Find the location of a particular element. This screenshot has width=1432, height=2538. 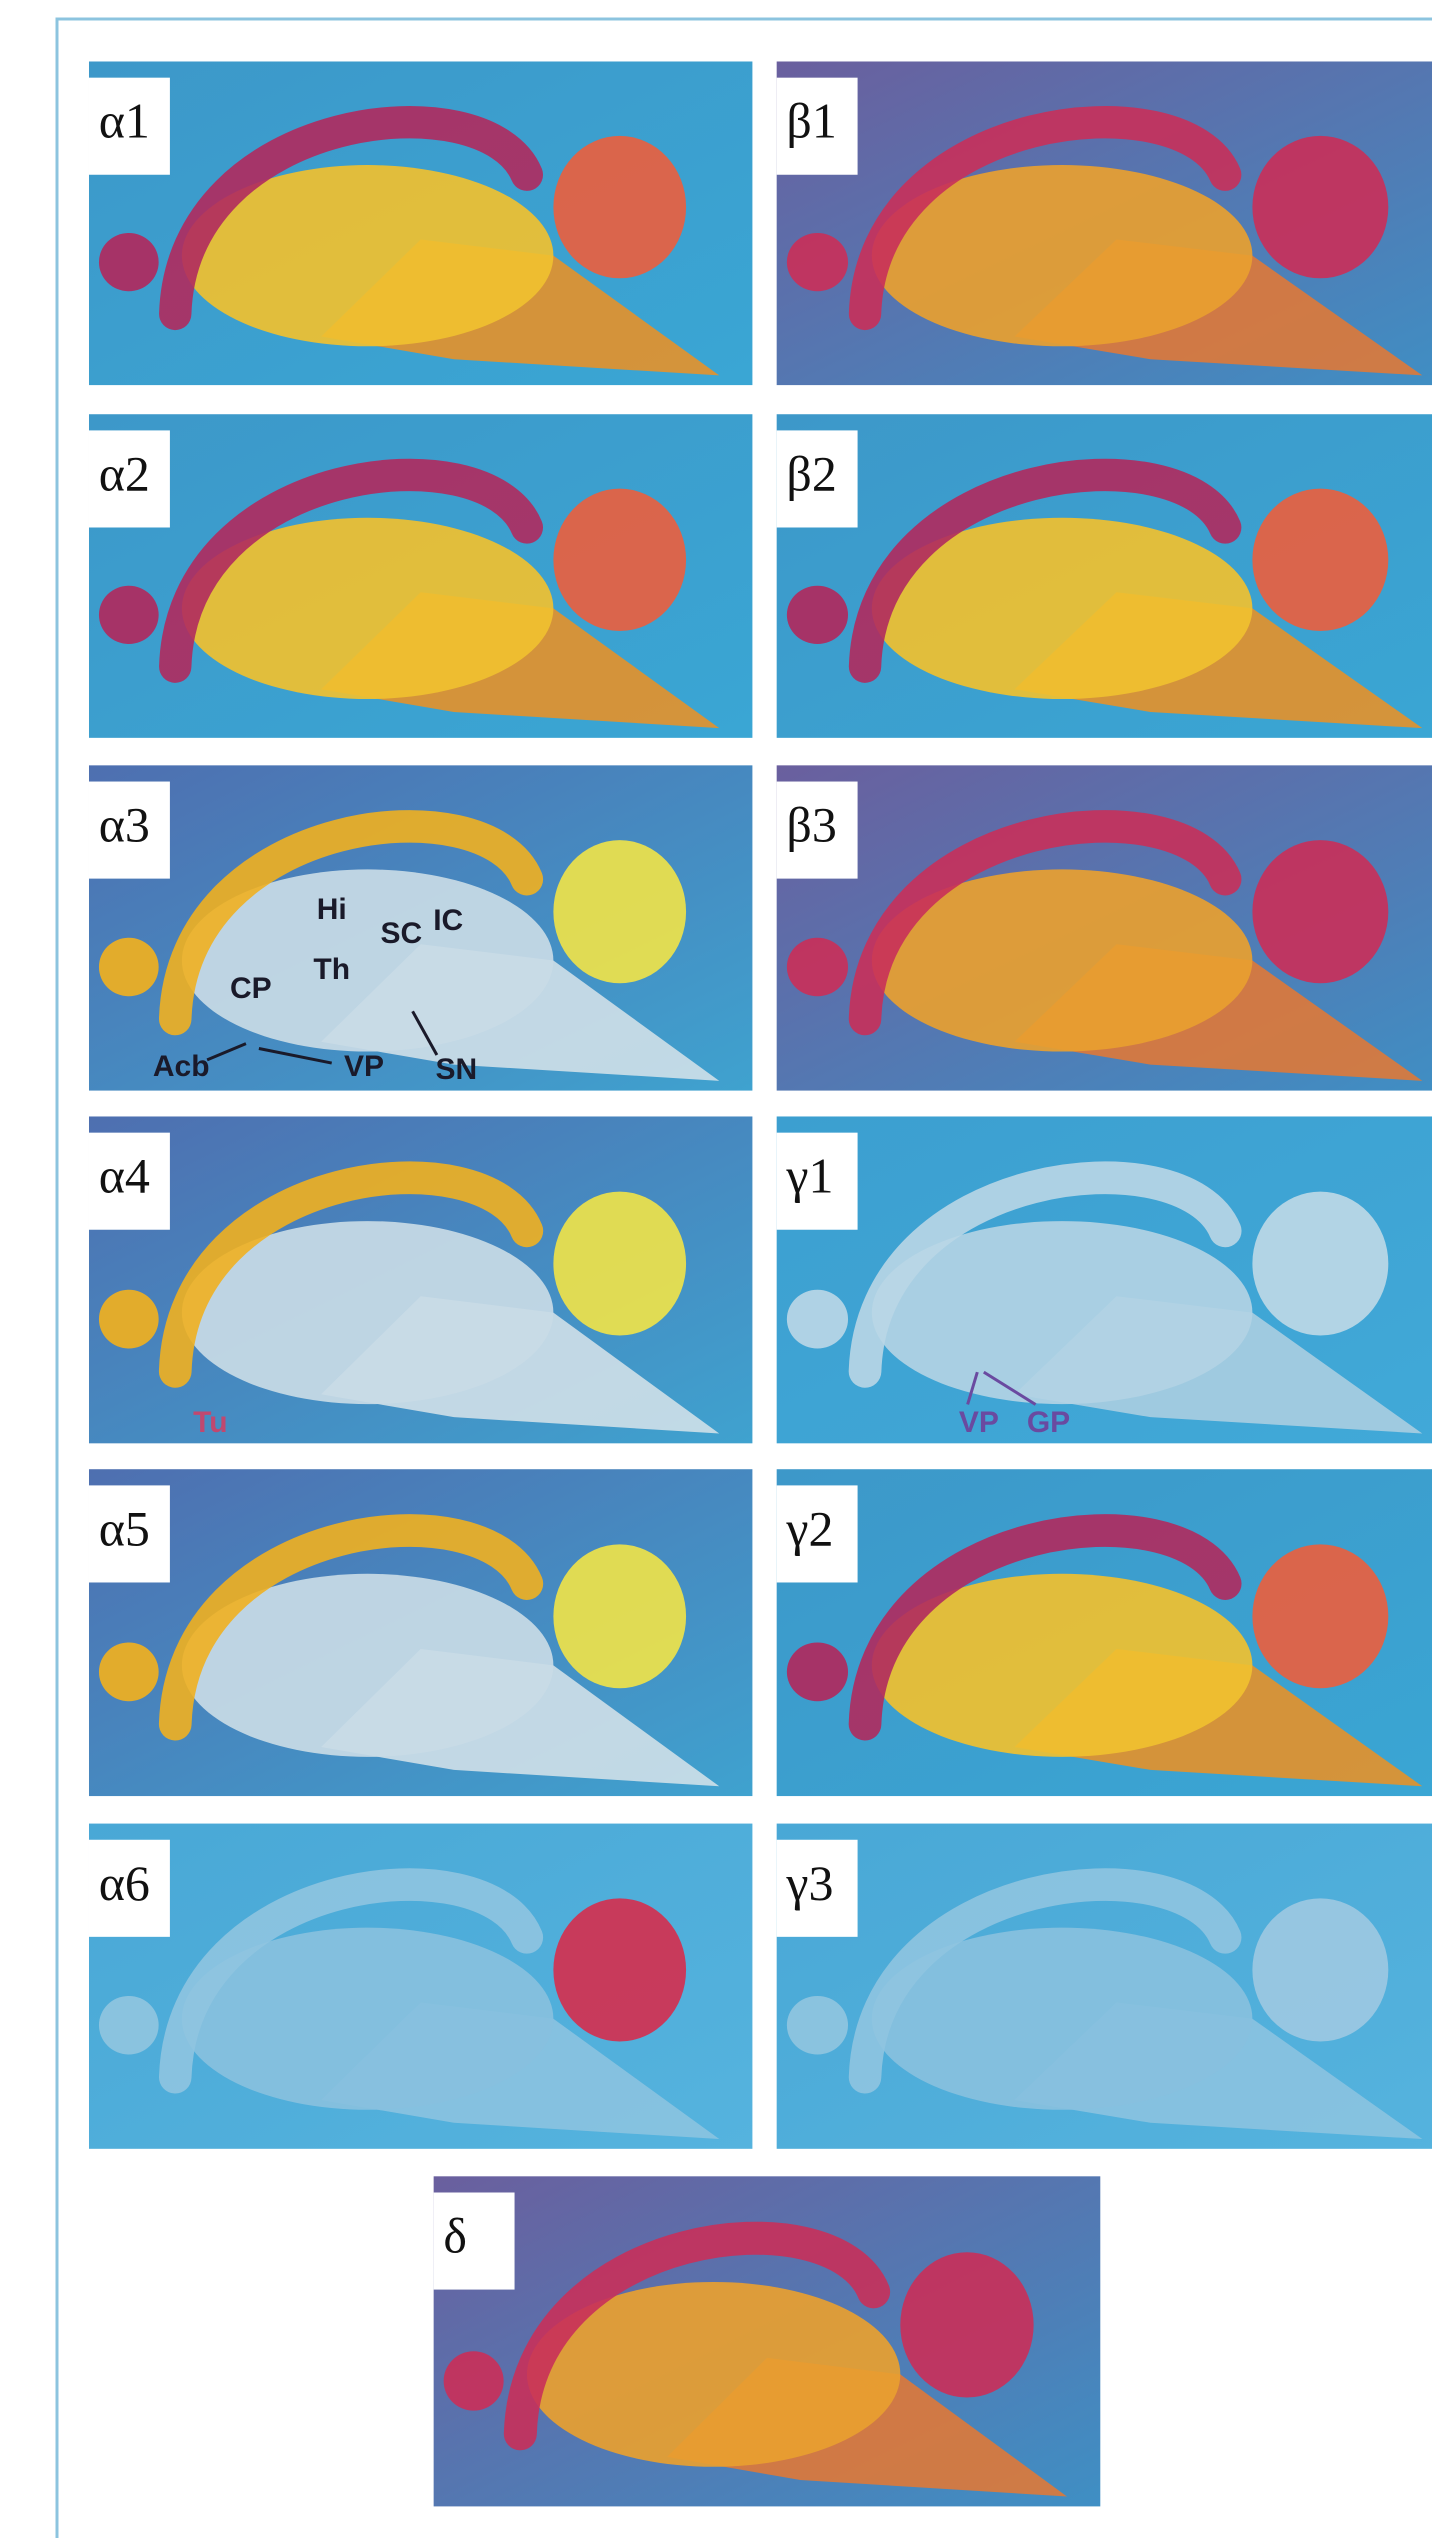

panel-label: β1 is located at coordinates (811, 121).